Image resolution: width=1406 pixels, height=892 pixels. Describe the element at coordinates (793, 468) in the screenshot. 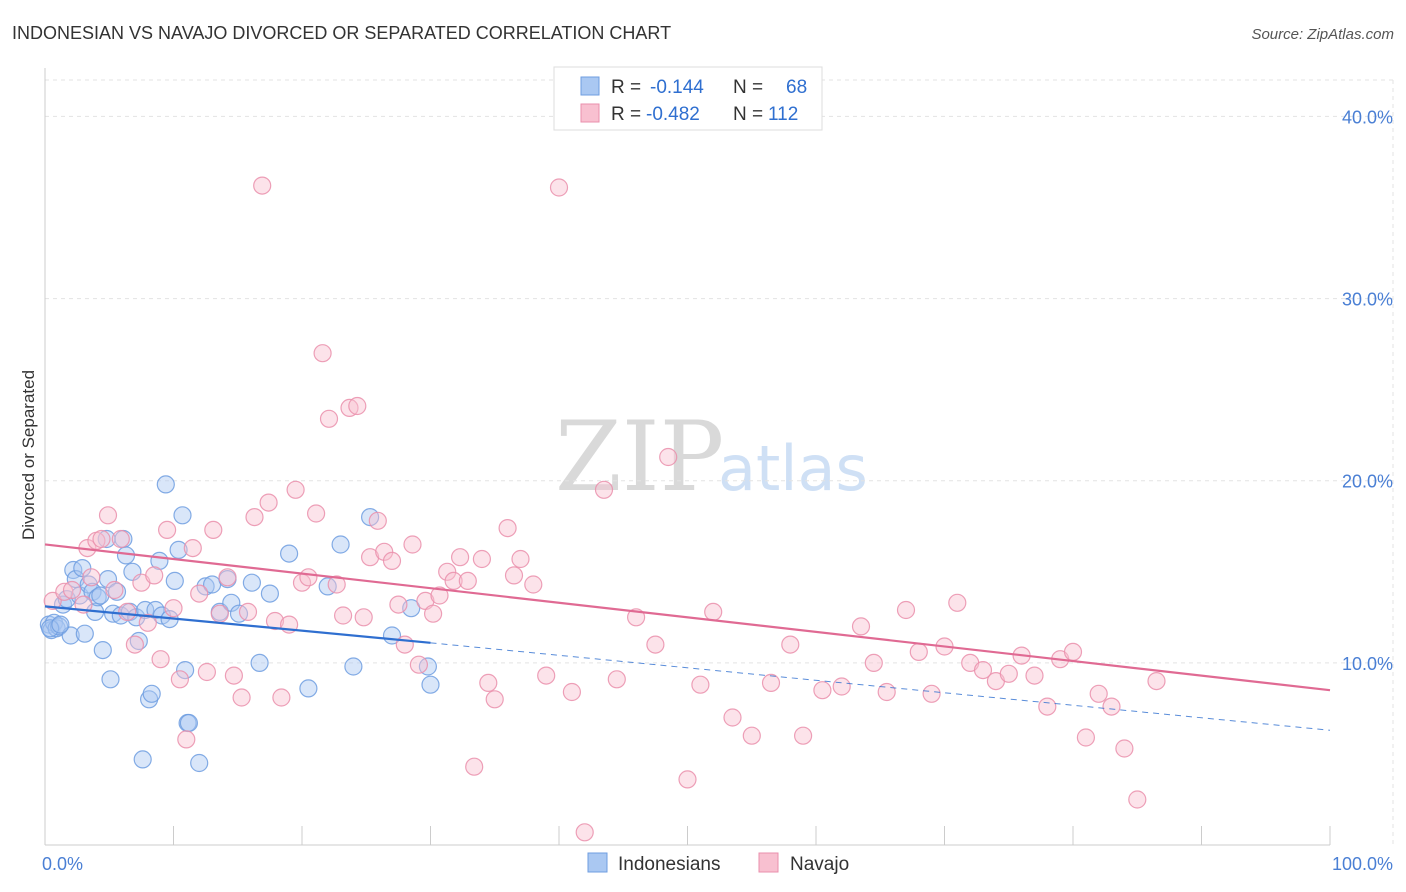

I see `watermark-atlas: atlas` at that location.